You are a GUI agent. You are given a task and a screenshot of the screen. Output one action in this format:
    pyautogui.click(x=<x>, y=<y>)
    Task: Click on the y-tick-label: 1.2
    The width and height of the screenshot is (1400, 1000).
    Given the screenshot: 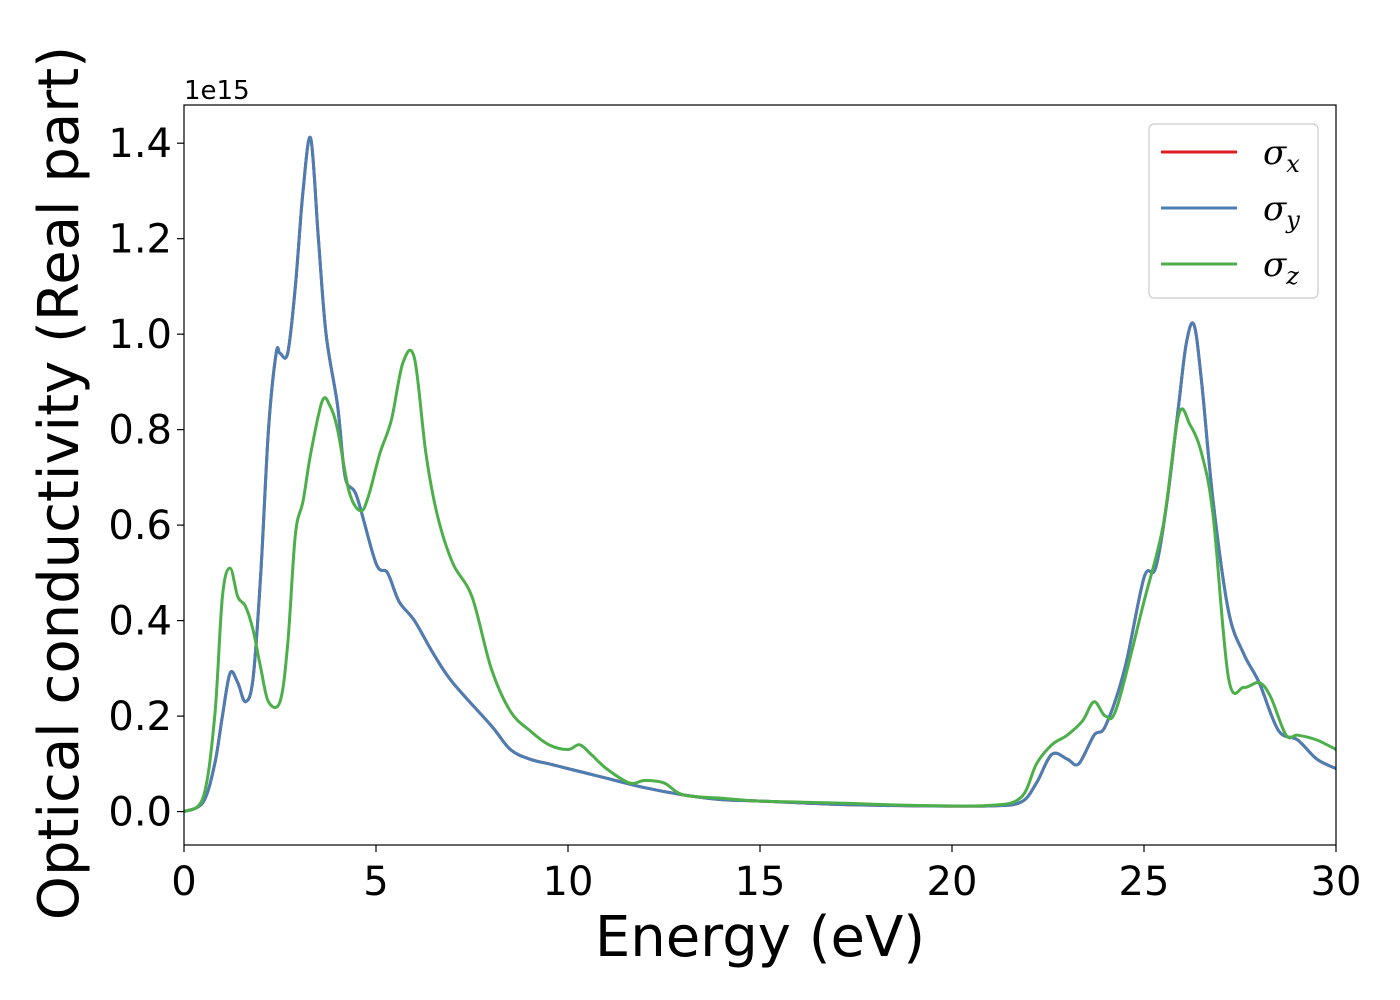 What is the action you would take?
    pyautogui.click(x=140, y=240)
    